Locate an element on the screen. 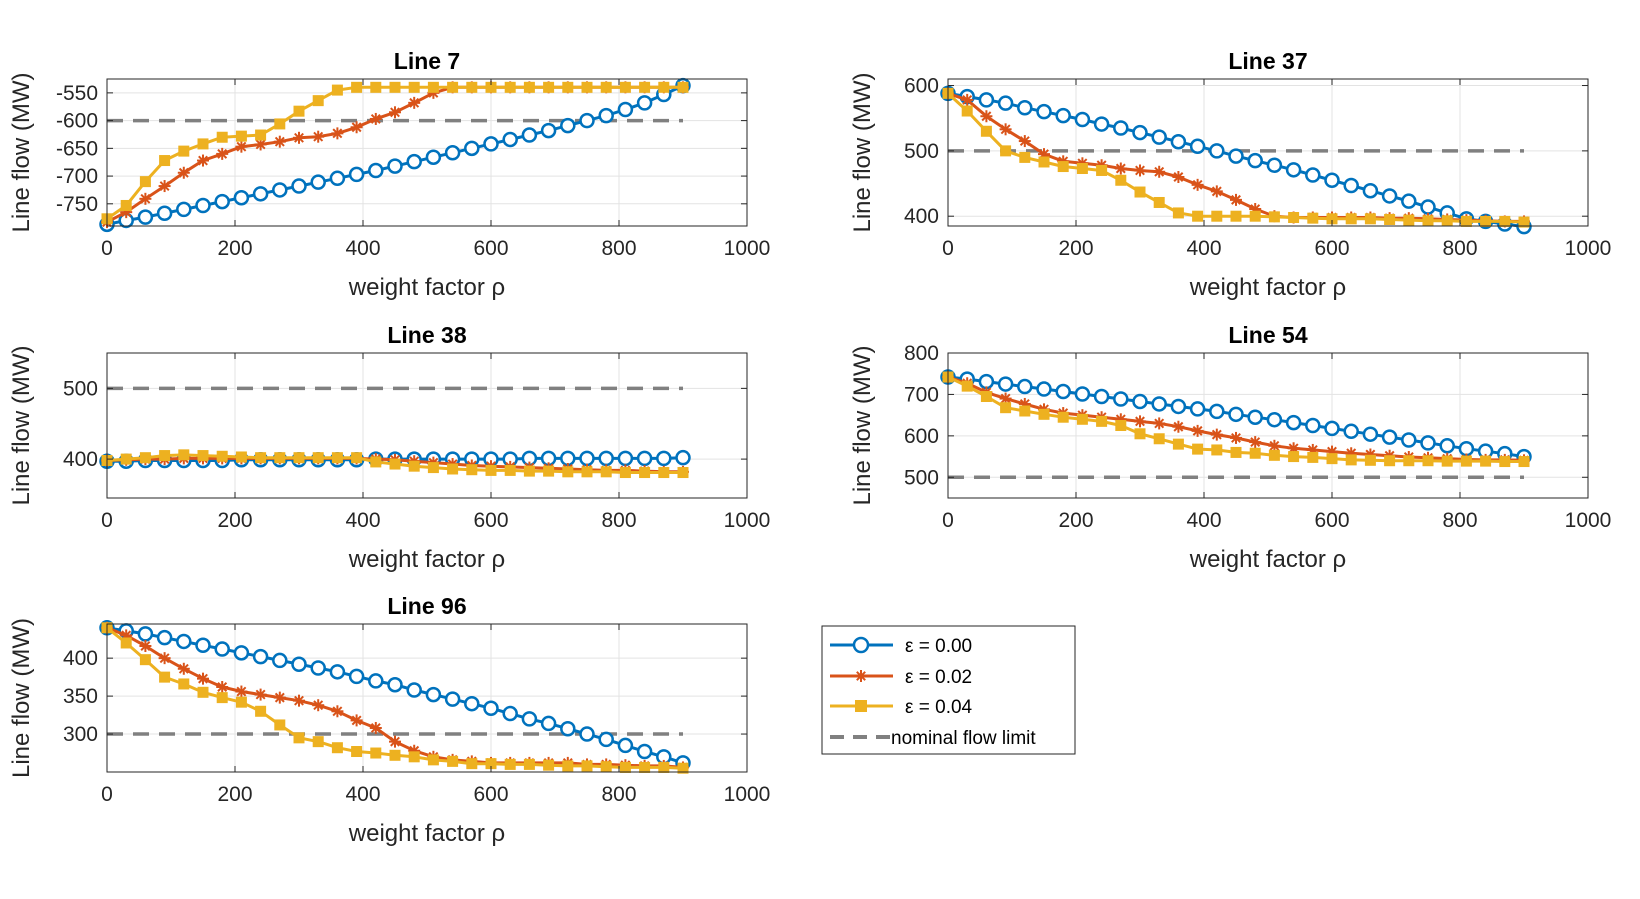 The height and width of the screenshot is (899, 1640). x-tick-label: 400 is located at coordinates (1203, 520).